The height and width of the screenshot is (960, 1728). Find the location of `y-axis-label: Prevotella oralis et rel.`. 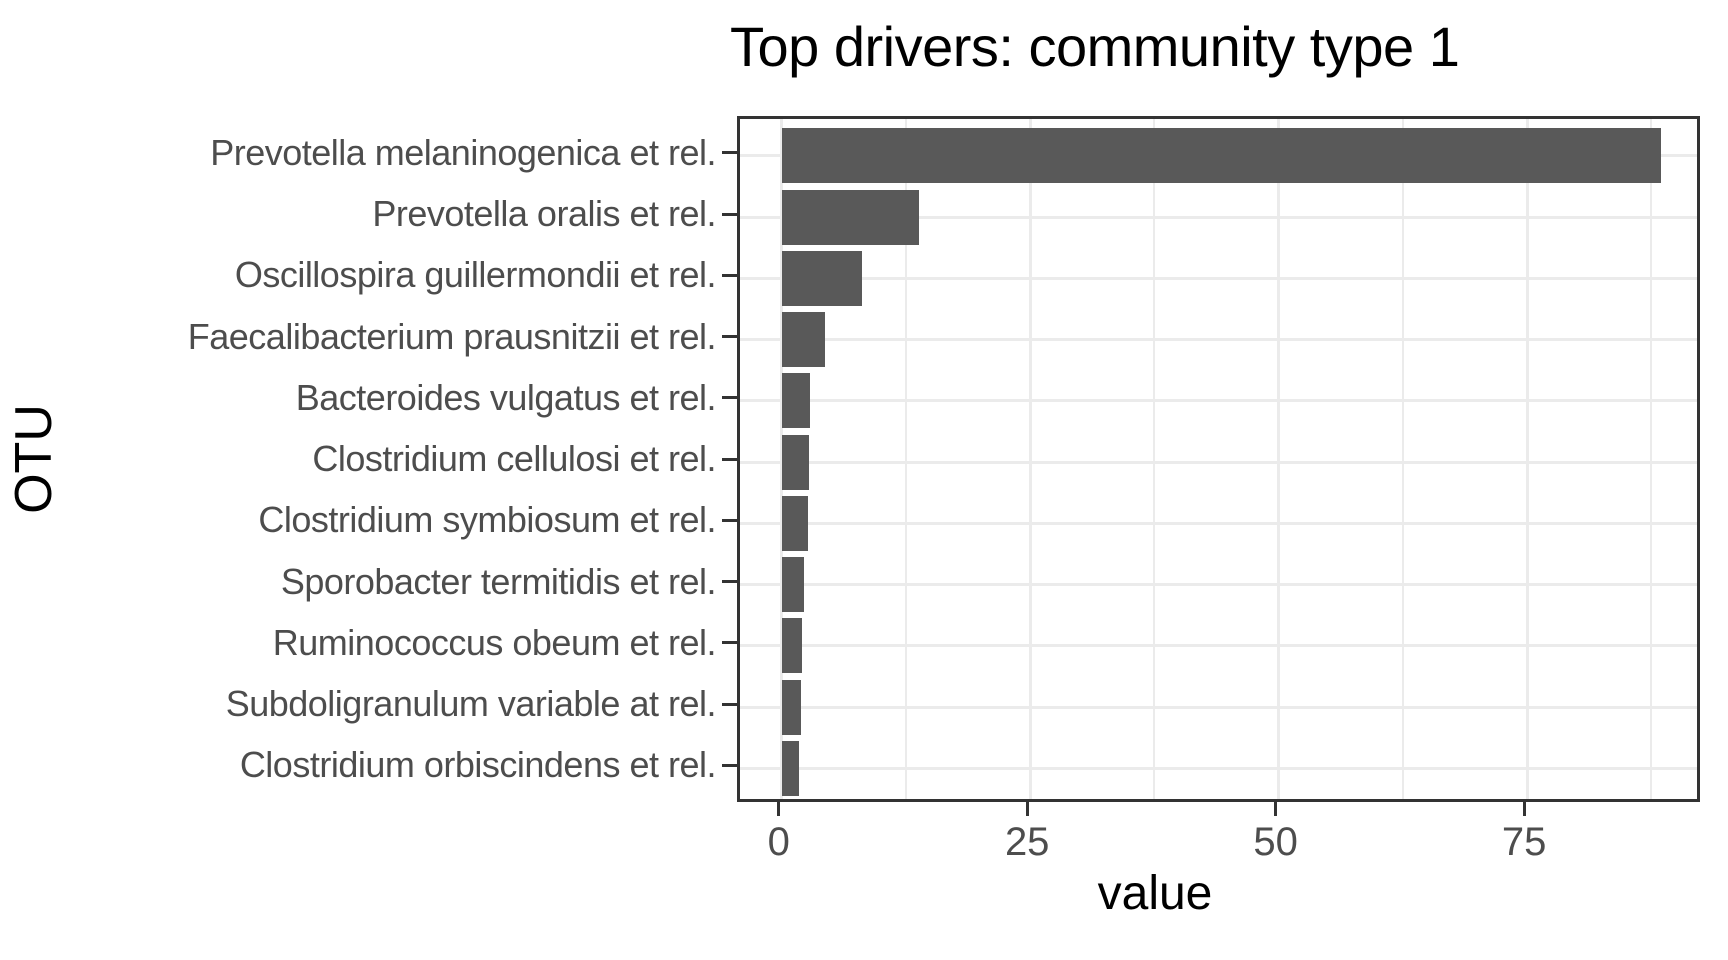

y-axis-label: Prevotella oralis et rel. is located at coordinates (544, 213).